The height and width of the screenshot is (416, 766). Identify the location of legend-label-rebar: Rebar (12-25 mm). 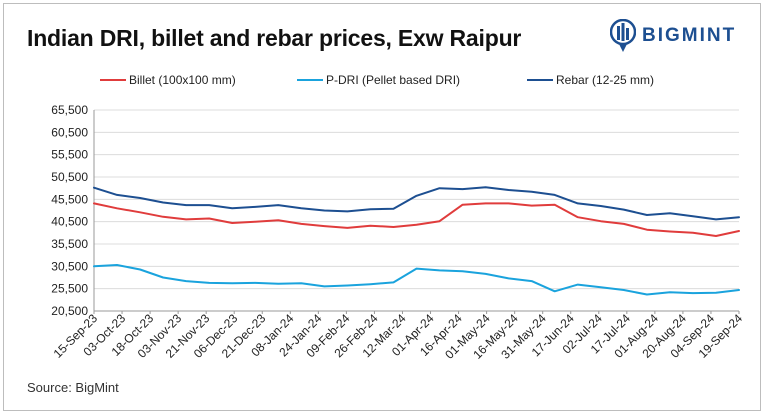
(605, 80).